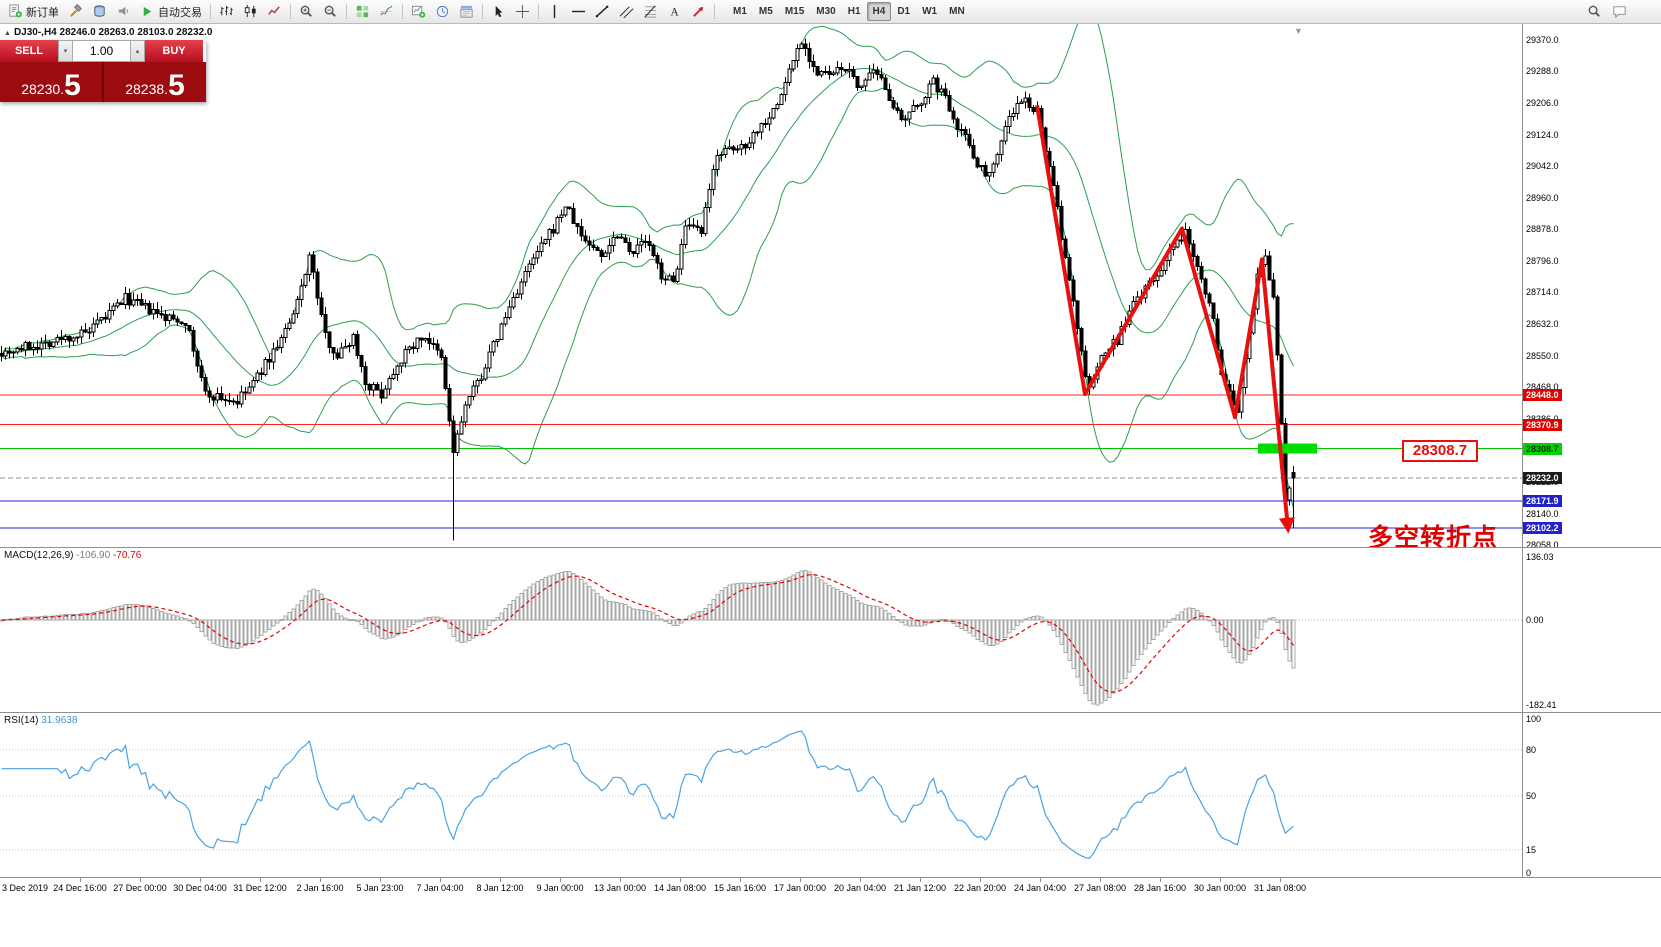 Image resolution: width=1661 pixels, height=947 pixels. What do you see at coordinates (930, 11) in the screenshot?
I see `timeframe-w1: W1` at bounding box center [930, 11].